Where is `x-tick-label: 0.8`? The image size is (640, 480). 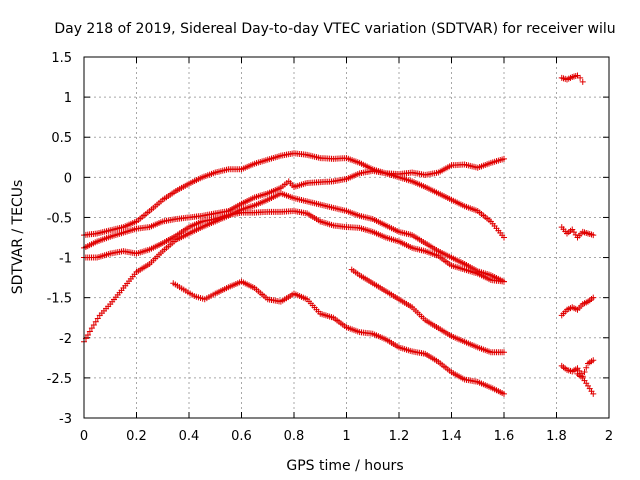
x-tick-label: 0.8 is located at coordinates (294, 436).